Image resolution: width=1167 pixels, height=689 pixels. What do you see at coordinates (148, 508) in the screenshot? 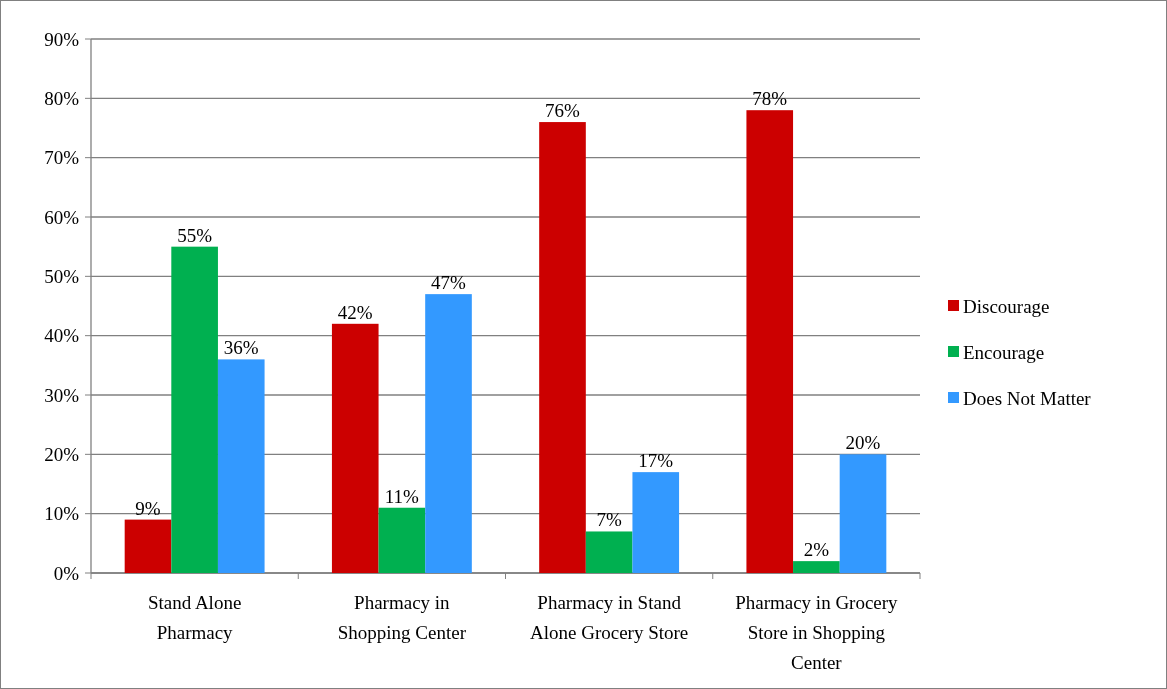
I see `data-label: 9%` at bounding box center [148, 508].